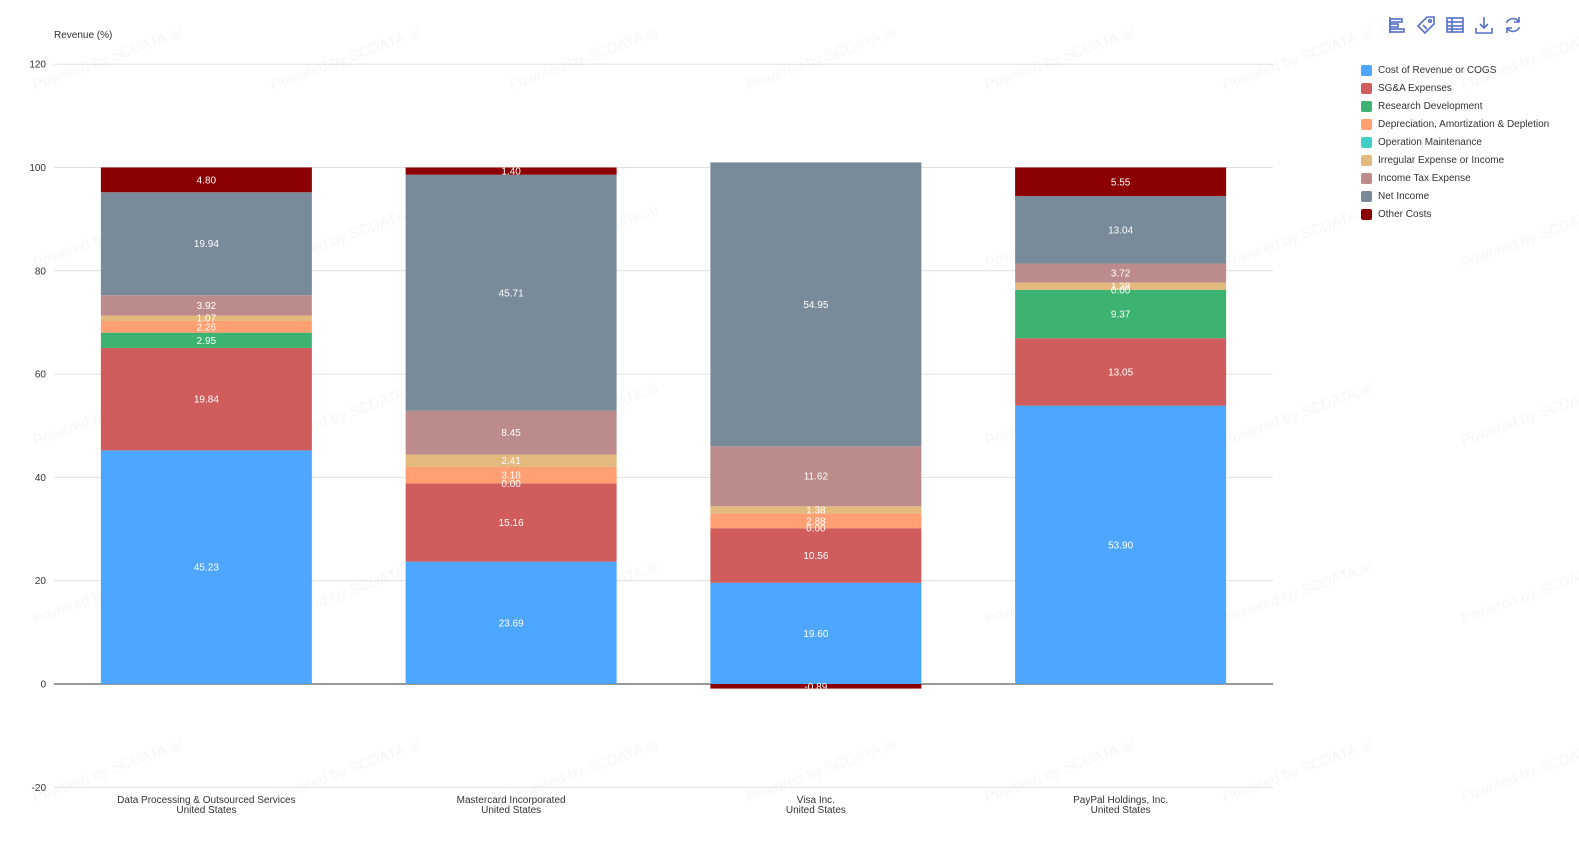 This screenshot has height=861, width=1579. I want to click on data-label: 2.26, so click(207, 327).